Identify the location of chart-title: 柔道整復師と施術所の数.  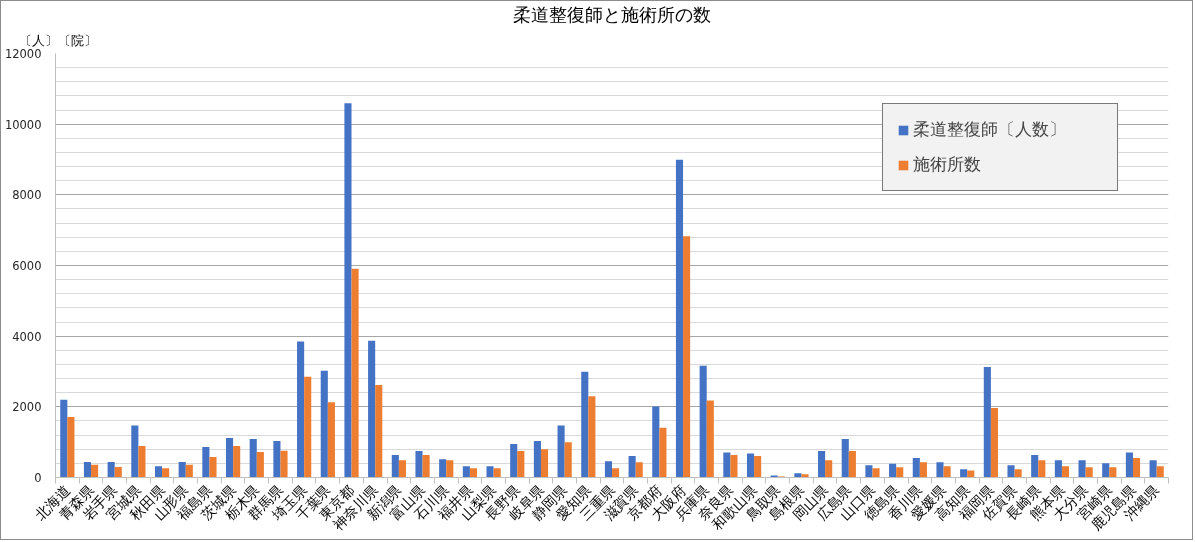
(612, 14).